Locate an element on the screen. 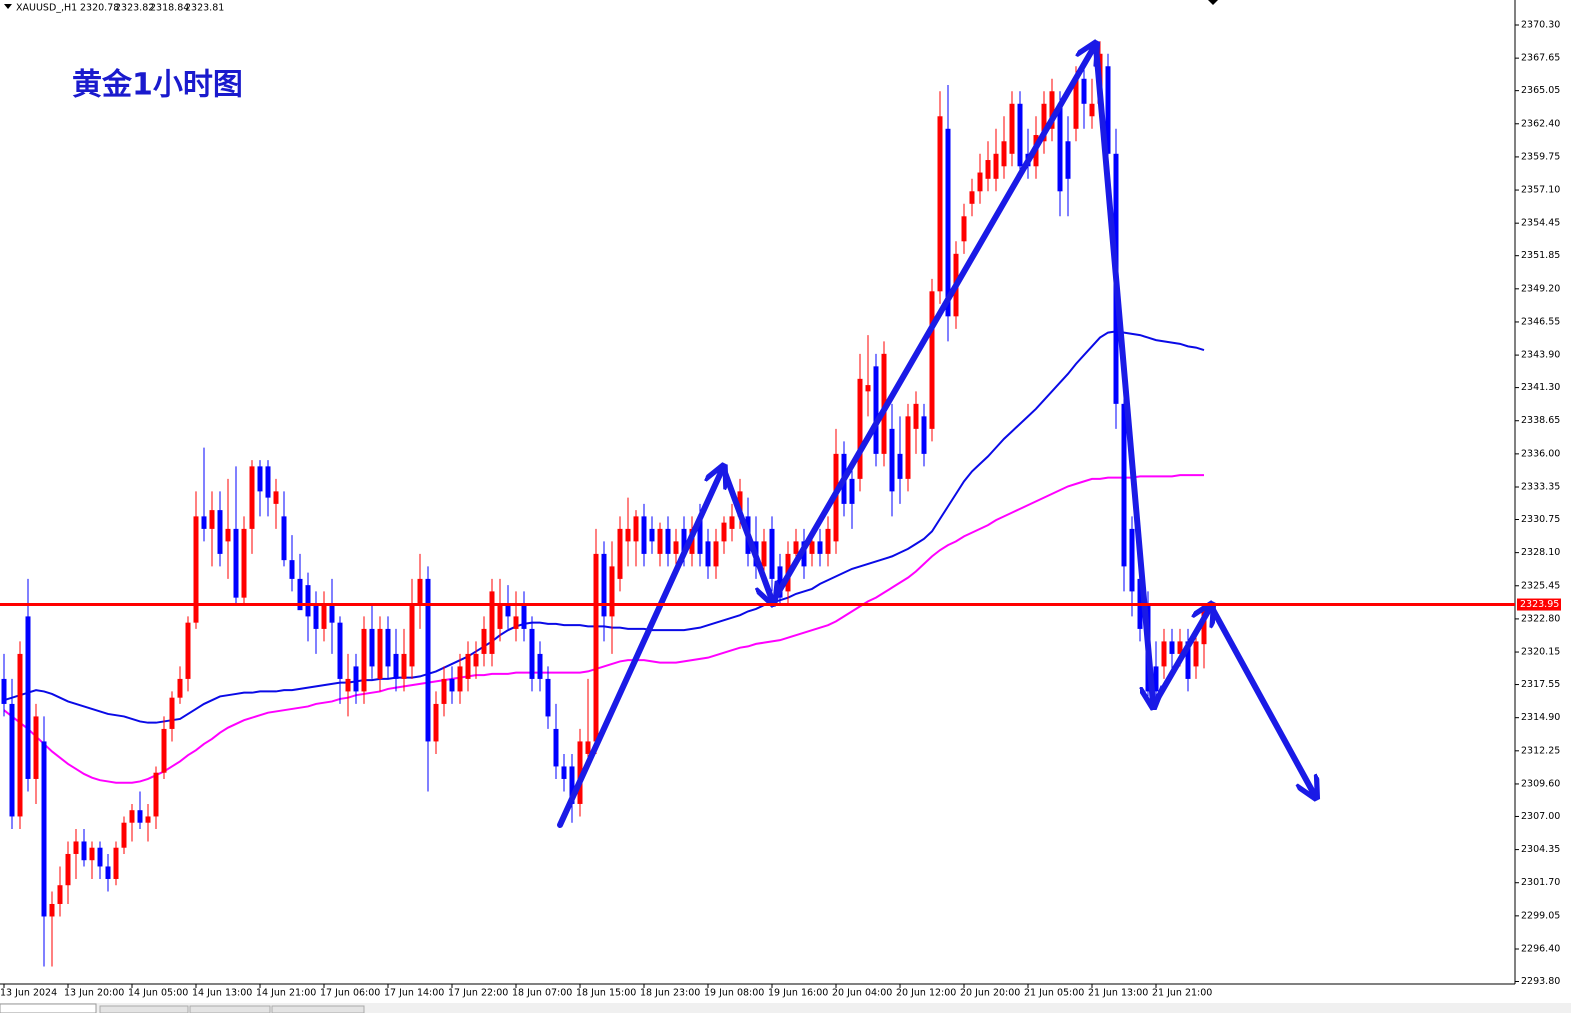  y-tick-label: 2370.30 is located at coordinates (1540, 25).